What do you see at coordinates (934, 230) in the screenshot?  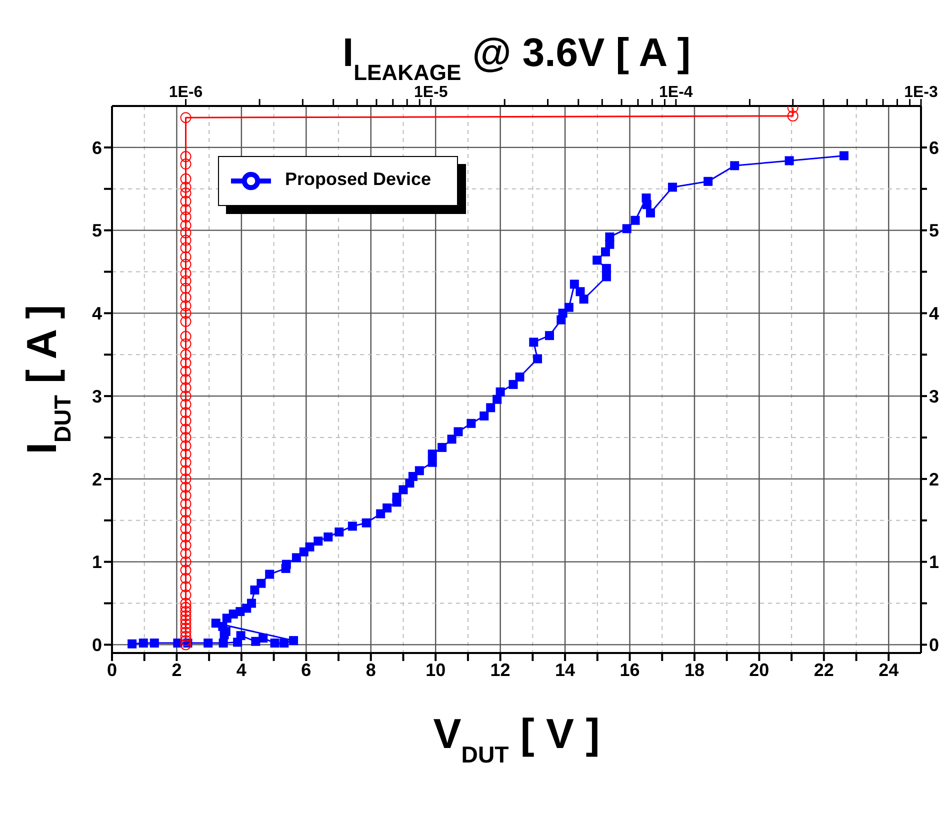 I see `y2-tick-label: 5` at bounding box center [934, 230].